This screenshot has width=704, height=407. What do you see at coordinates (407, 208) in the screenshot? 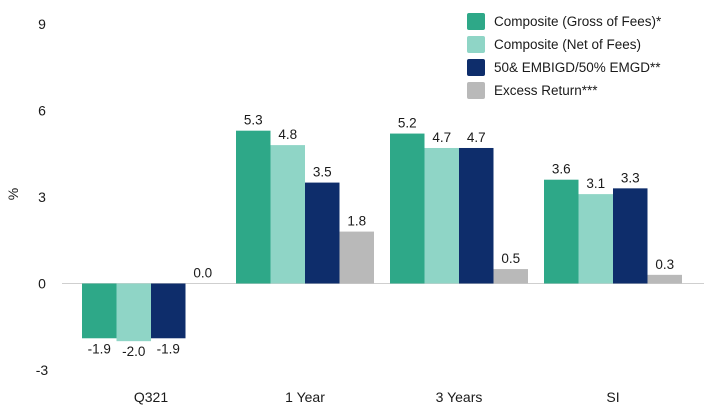
I see `bar-1-3-years` at bounding box center [407, 208].